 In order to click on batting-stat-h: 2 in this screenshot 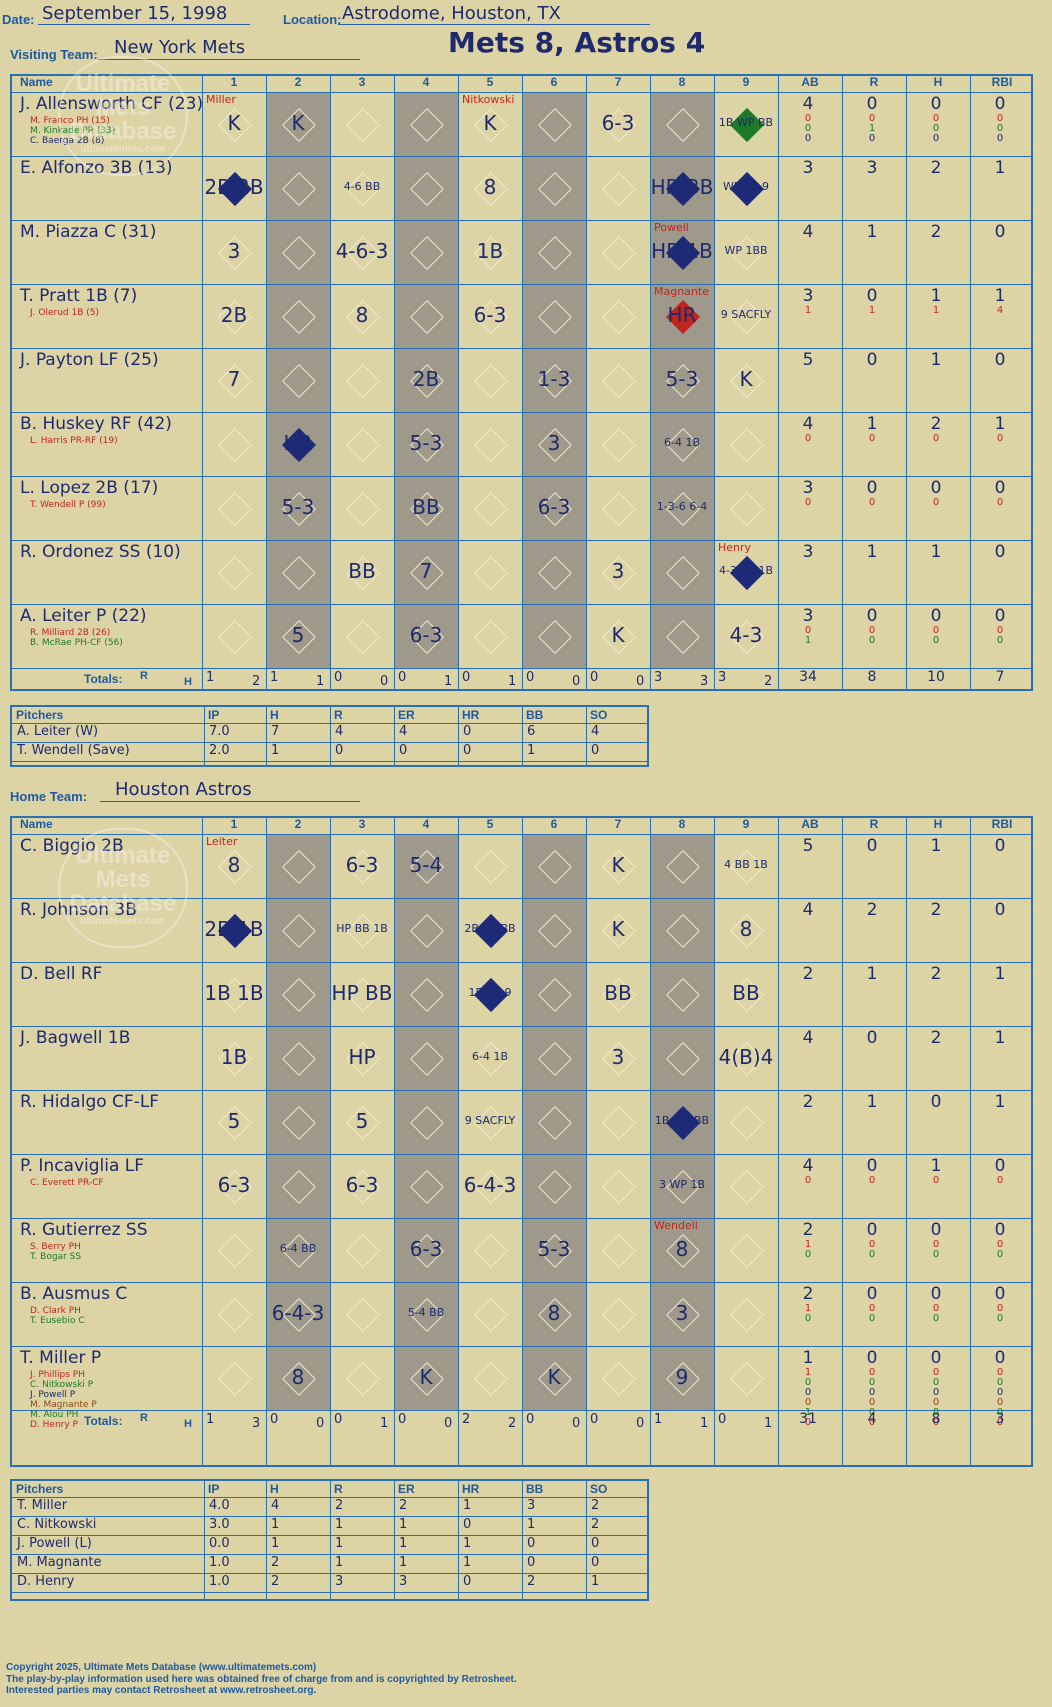, I will do `click(936, 168)`.